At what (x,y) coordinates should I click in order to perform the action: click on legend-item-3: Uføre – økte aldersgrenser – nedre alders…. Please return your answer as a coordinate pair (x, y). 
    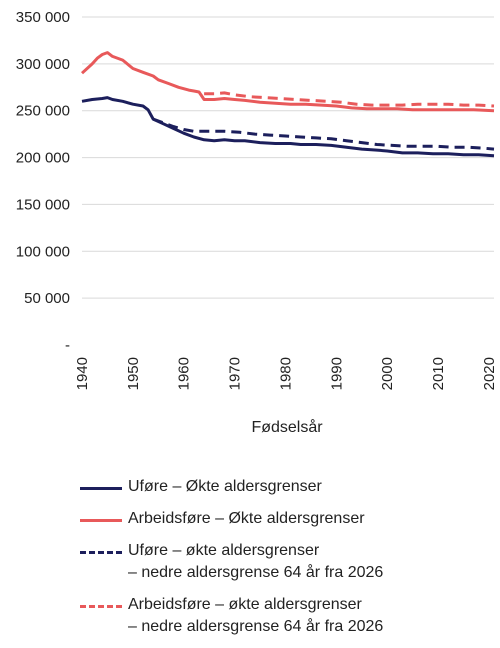
    Looking at the image, I should click on (285, 563).